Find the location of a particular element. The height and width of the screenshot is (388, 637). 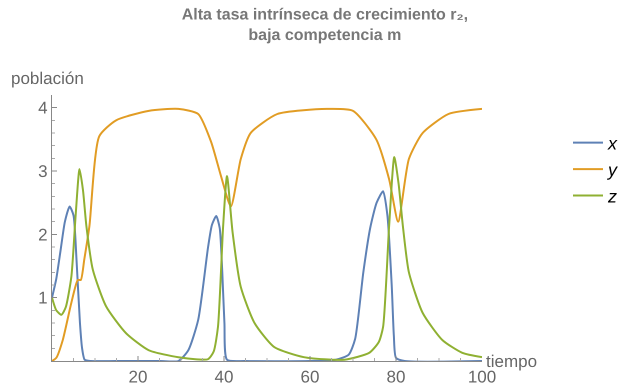

x-tick-label: 80 is located at coordinates (396, 376).